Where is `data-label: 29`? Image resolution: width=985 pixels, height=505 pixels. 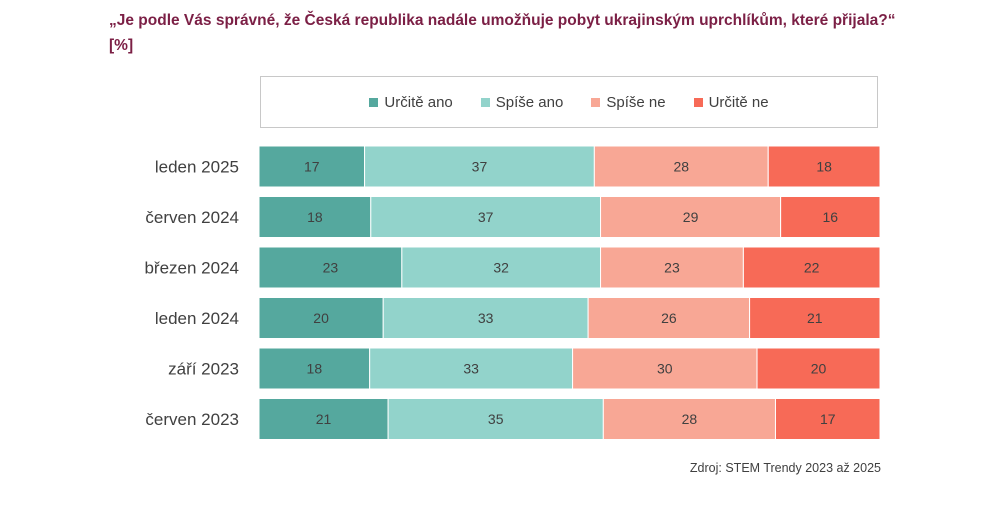 data-label: 29 is located at coordinates (691, 217).